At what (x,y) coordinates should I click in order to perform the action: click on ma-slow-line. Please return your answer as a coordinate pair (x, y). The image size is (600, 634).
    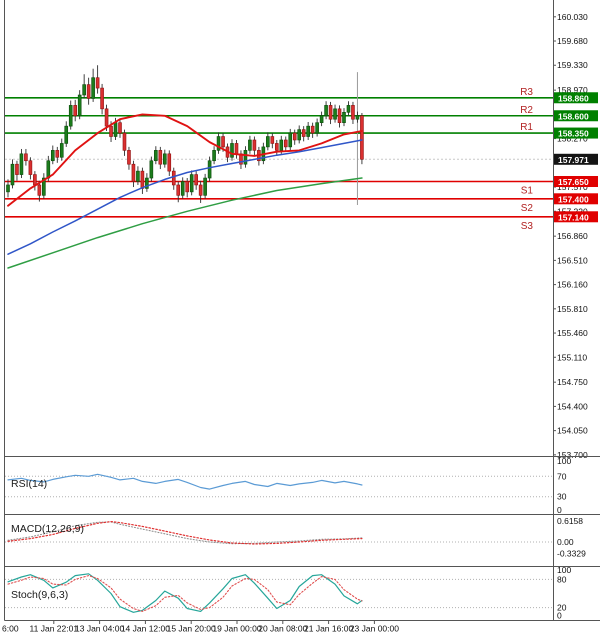
    Looking at the image, I should click on (185, 223).